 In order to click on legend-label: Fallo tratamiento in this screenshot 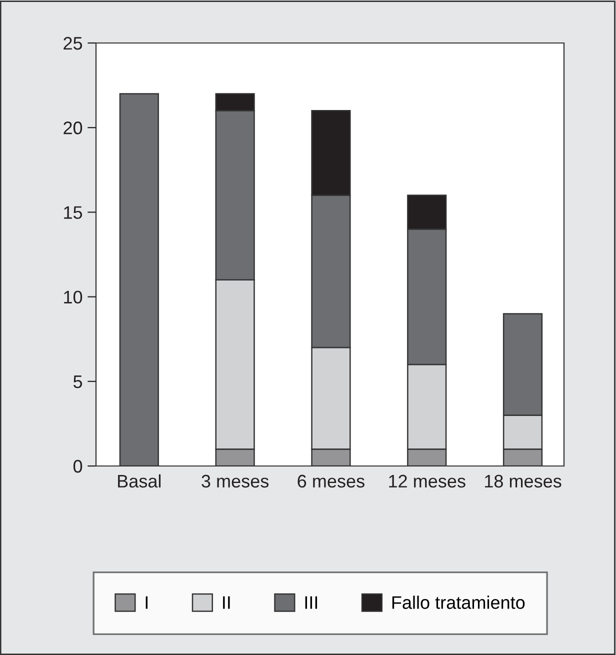, I will do `click(458, 602)`.